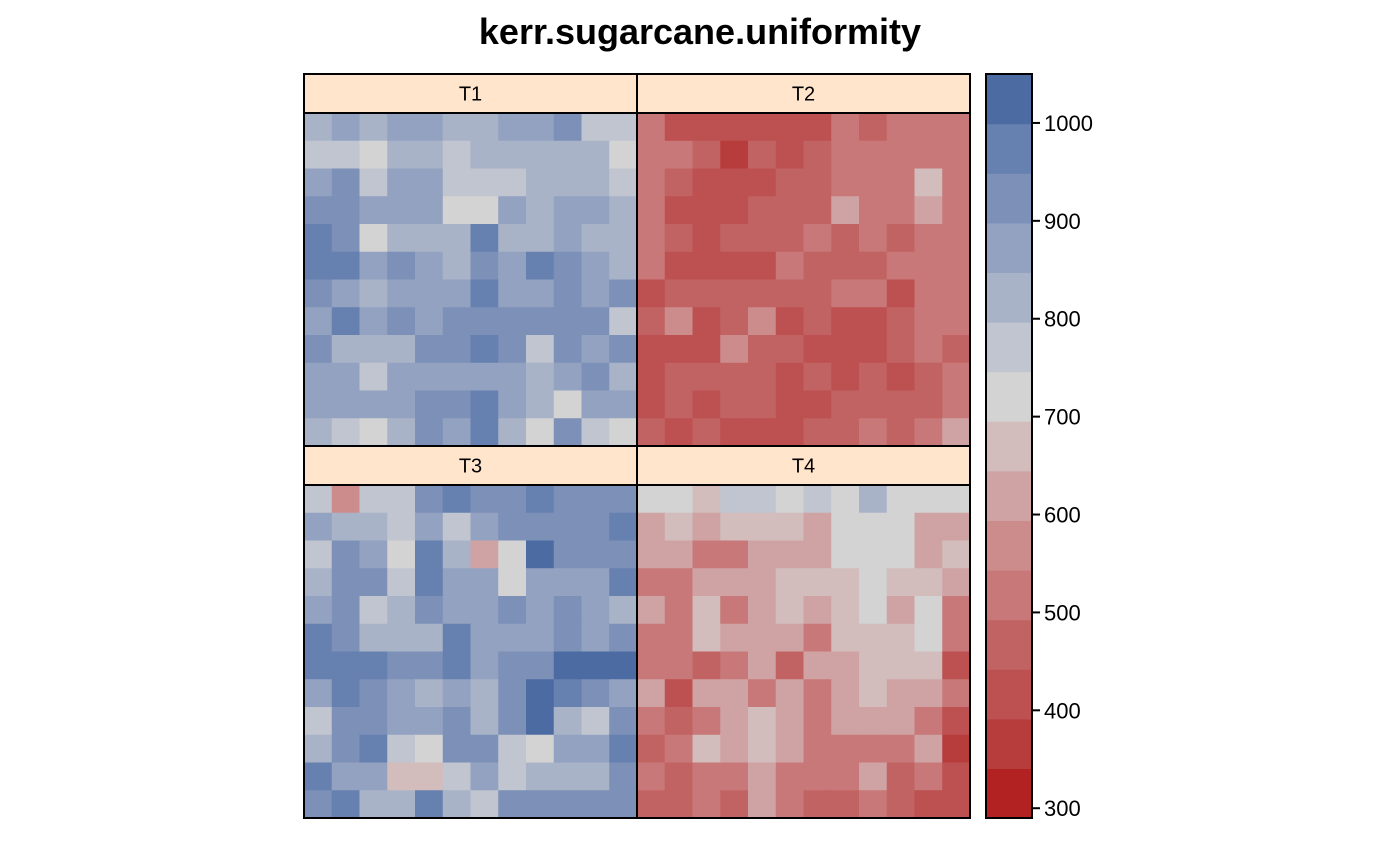 The image size is (1400, 866). Describe the element at coordinates (700, 31) in the screenshot. I see `chart-title: kerr.sugarcane.uniformity` at that location.